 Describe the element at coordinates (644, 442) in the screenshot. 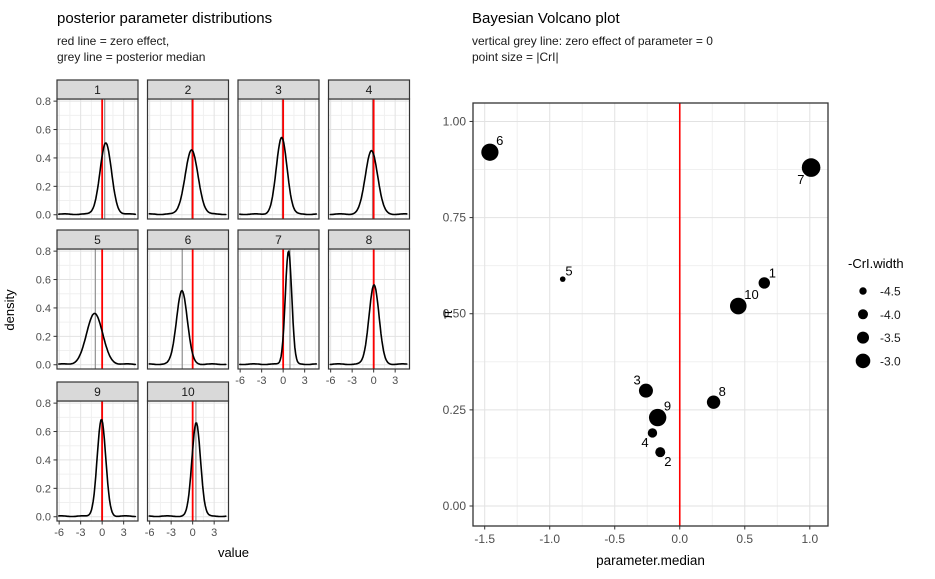

I see `point-label: 4` at that location.